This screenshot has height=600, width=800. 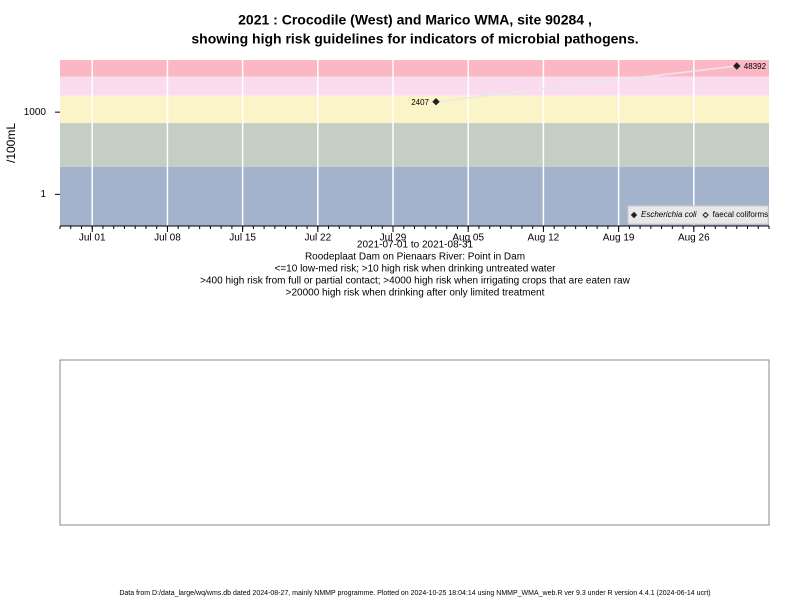 I want to click on x-tick-label: Jul 15, so click(x=242, y=238).